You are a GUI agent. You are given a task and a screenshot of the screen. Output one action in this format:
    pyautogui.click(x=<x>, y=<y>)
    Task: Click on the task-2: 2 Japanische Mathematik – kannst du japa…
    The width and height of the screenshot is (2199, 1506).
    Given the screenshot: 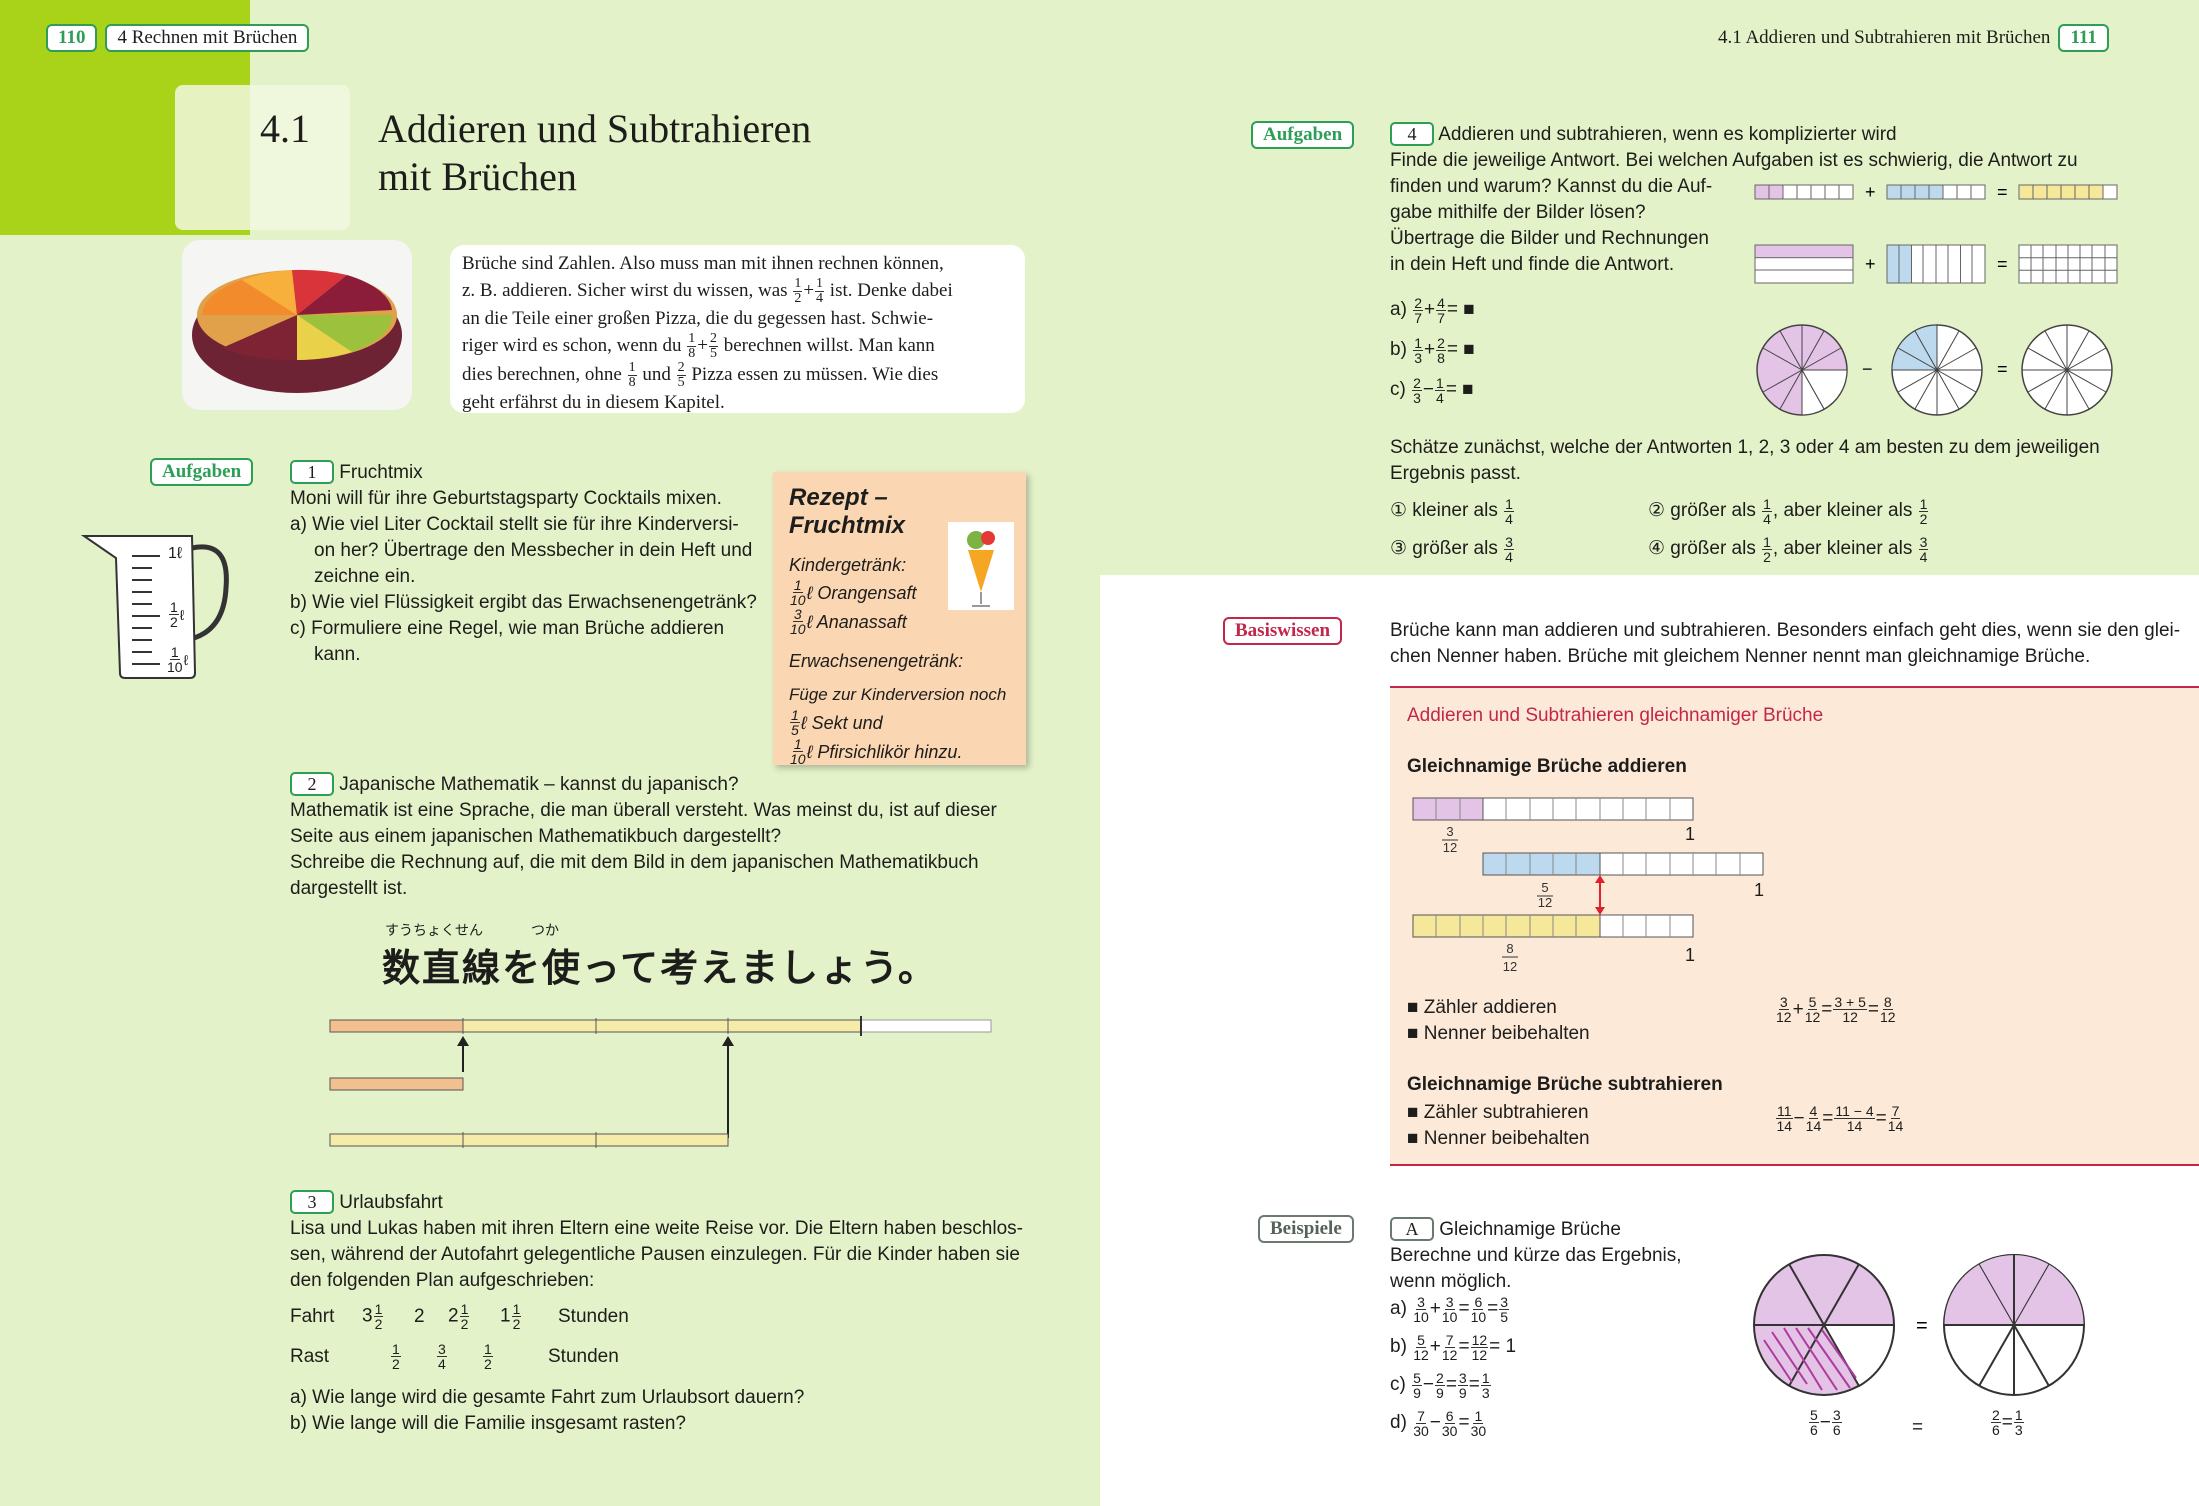 What is the action you would take?
    pyautogui.click(x=643, y=835)
    